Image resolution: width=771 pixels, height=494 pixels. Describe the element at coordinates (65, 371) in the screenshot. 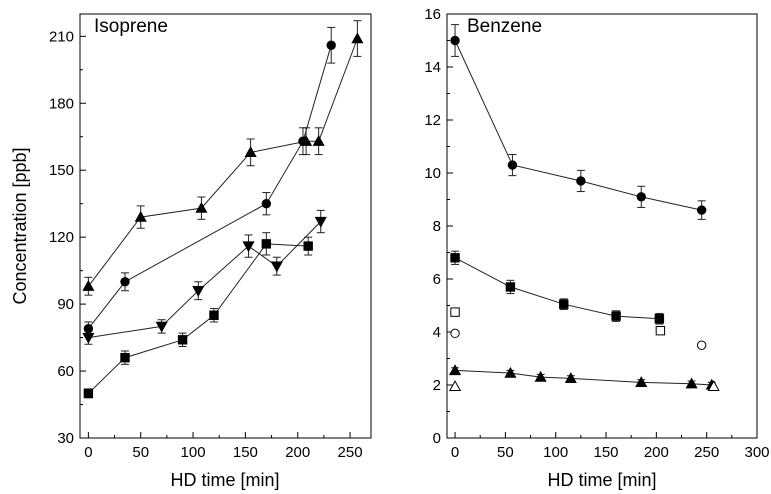

I see `y-tick-label: 60` at that location.